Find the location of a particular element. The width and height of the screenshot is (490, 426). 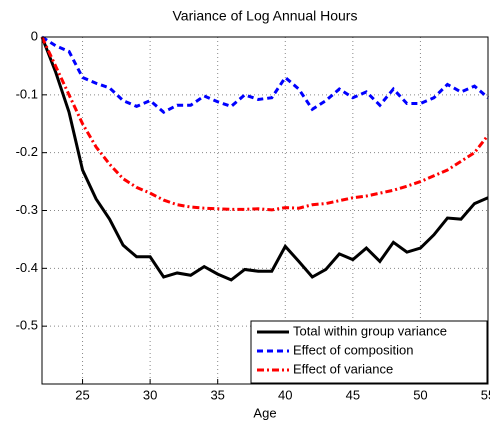

chart-title: Variance of Log Annual Hours is located at coordinates (265, 16).